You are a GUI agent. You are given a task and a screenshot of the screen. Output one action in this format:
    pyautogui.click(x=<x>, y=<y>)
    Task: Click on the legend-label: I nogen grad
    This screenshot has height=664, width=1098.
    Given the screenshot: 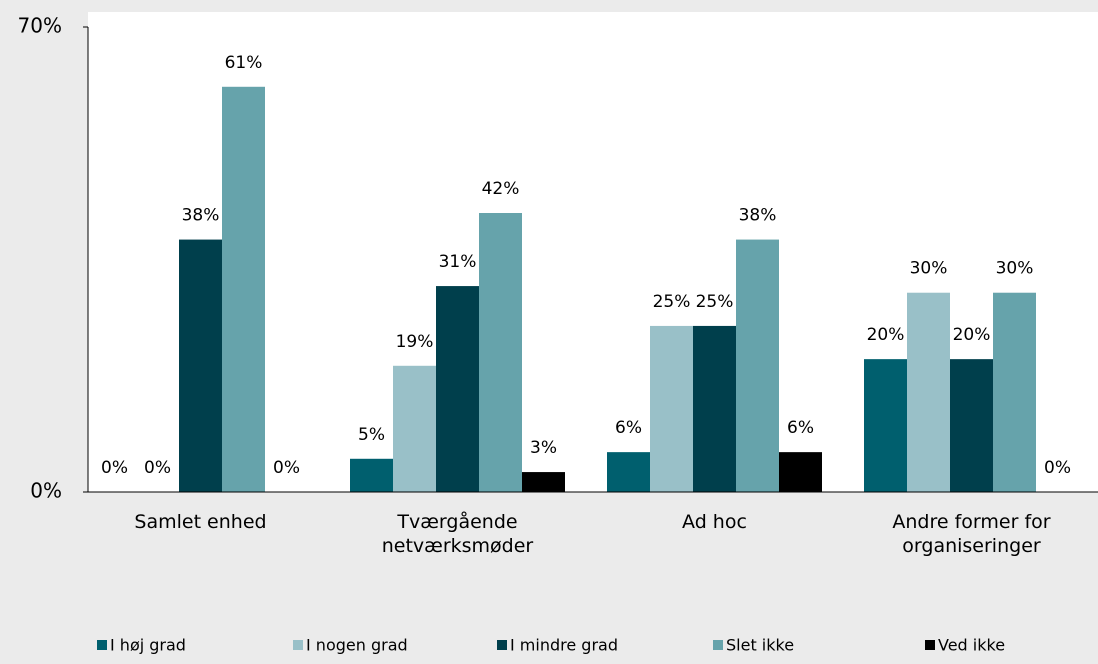 What is the action you would take?
    pyautogui.click(x=357, y=645)
    